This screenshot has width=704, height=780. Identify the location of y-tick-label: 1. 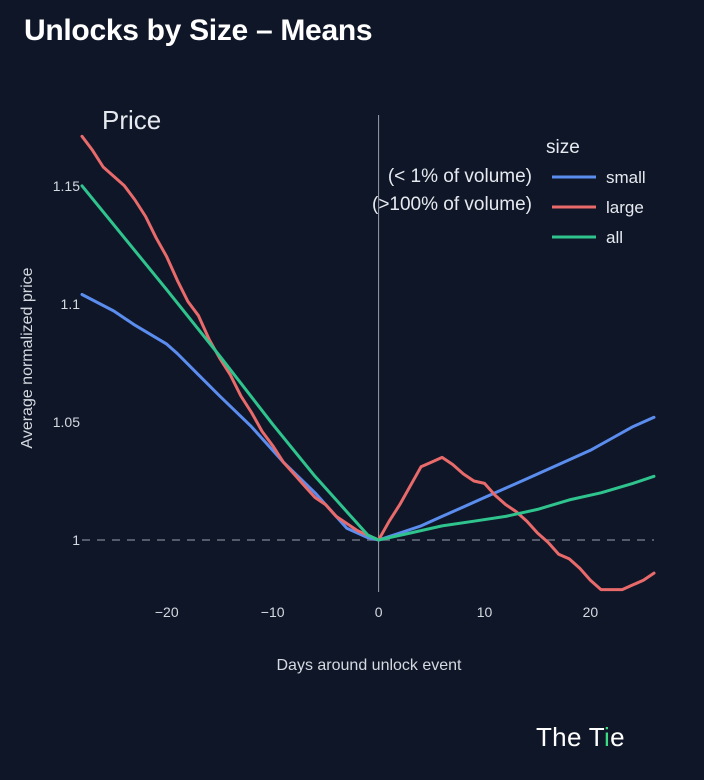
(76, 540).